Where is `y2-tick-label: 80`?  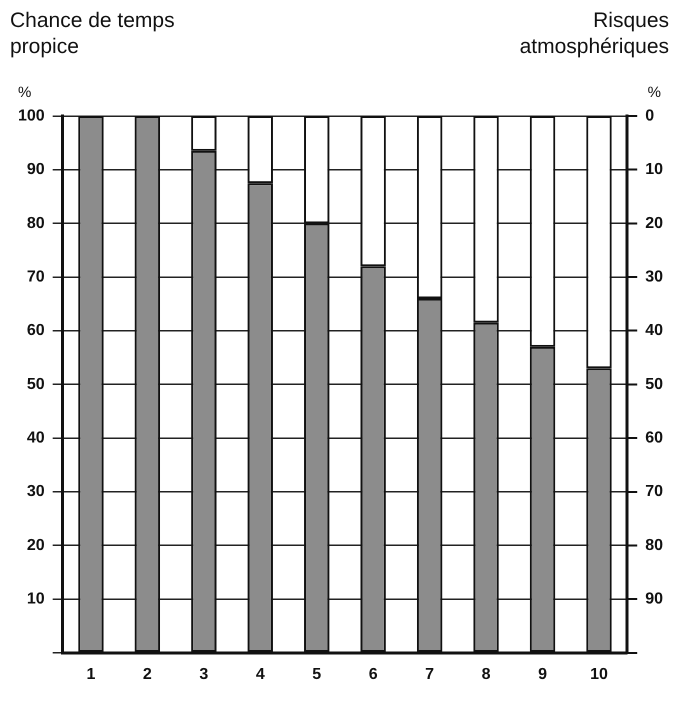
y2-tick-label: 80 is located at coordinates (654, 545).